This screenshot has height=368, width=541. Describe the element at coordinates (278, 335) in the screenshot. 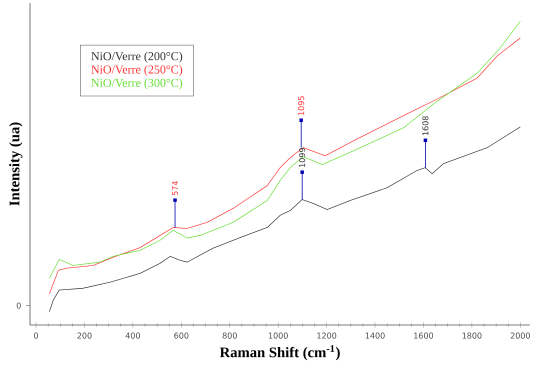

I see `x-tick-label: 1000` at that location.